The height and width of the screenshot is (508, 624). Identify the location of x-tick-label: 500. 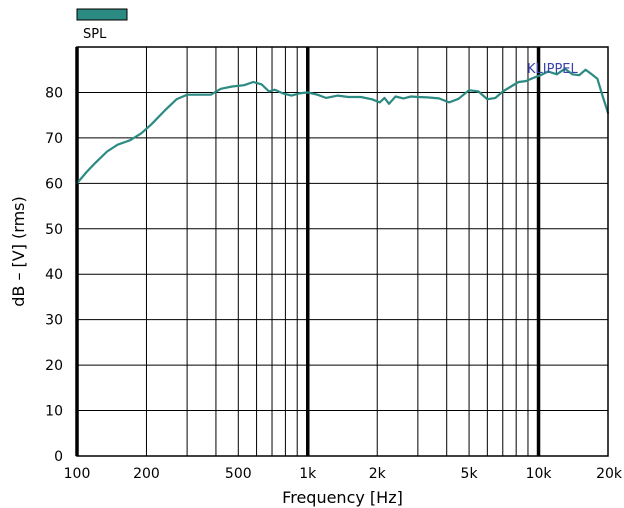
(238, 474).